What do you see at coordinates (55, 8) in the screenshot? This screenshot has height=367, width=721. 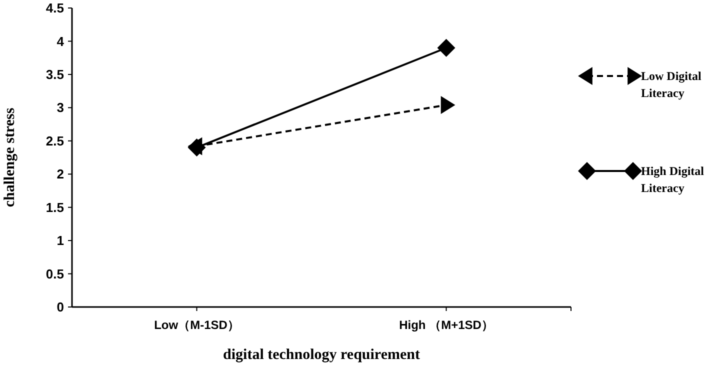 I see `y-tick-label: 4.5` at bounding box center [55, 8].